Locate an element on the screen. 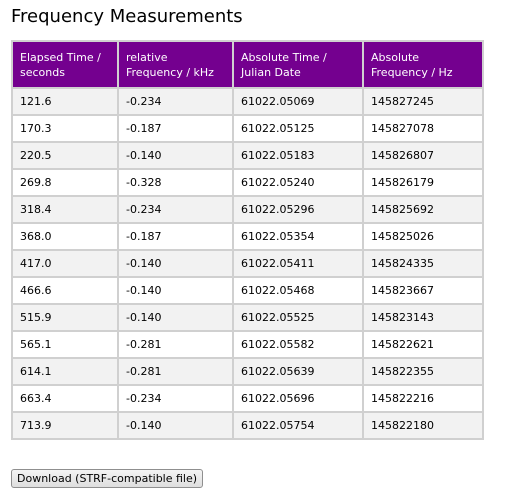 Image resolution: width=513 pixels, height=500 pixels. table-row: 614.1 -0.281 61022.05639 145822355 is located at coordinates (247, 371).